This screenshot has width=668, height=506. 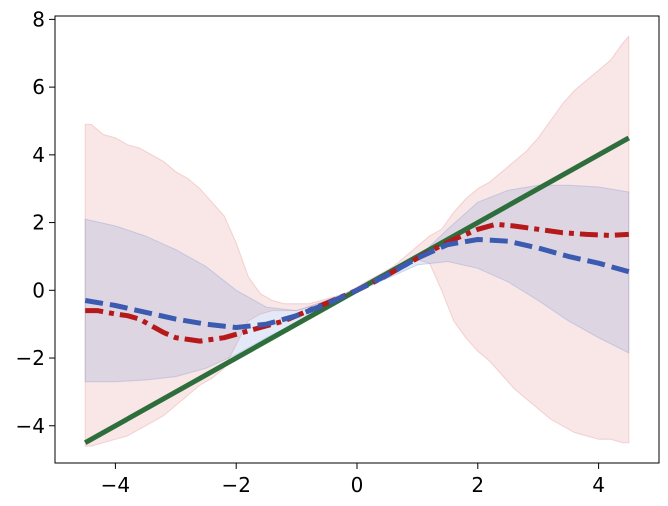 What do you see at coordinates (30, 426) in the screenshot?
I see `y-tick-label: −4` at bounding box center [30, 426].